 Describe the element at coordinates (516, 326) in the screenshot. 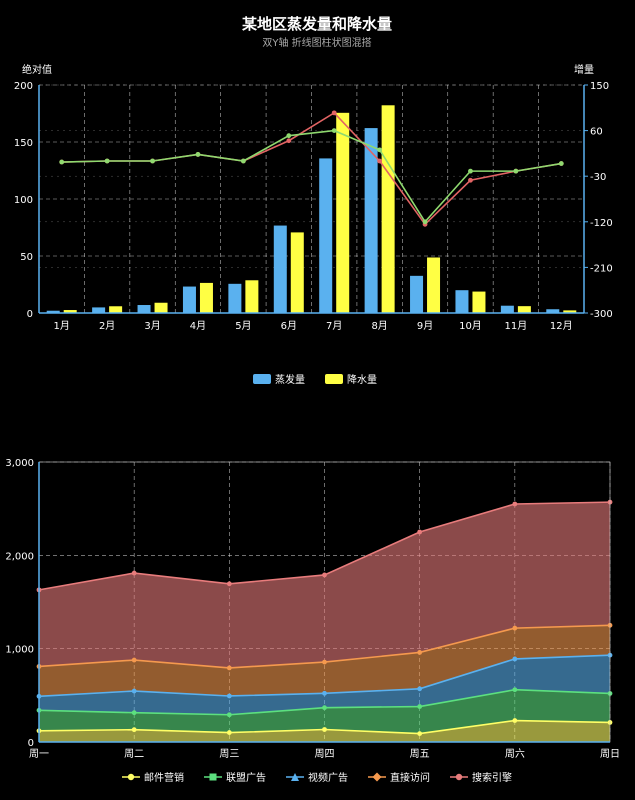

I see `x-axis-tick-label: 11月` at that location.